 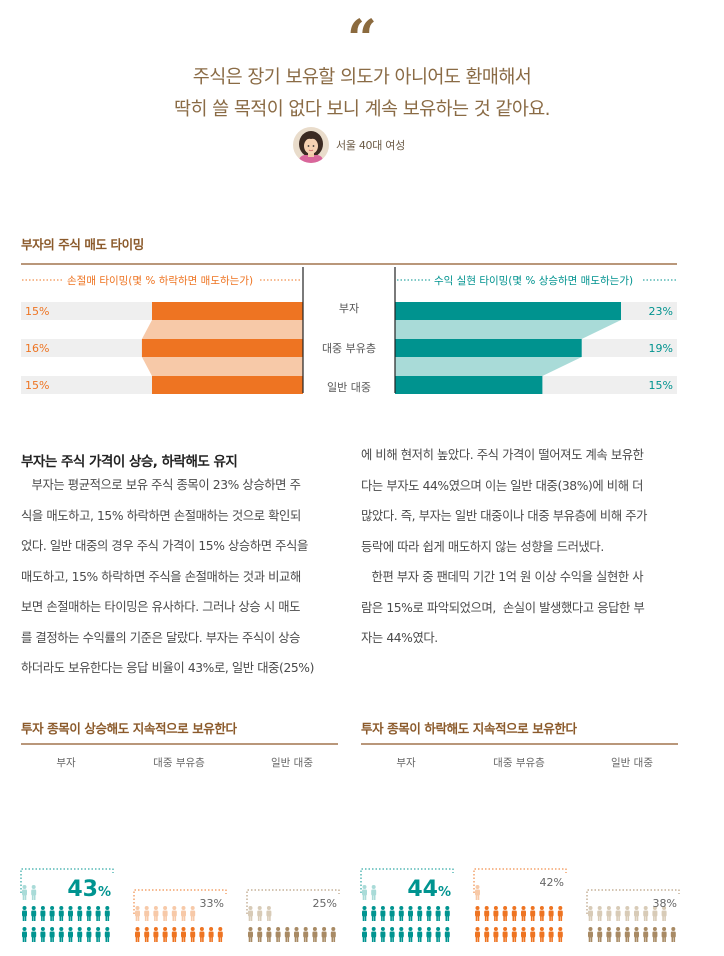 What do you see at coordinates (179, 744) in the screenshot?
I see `rise-chart-rule` at bounding box center [179, 744].